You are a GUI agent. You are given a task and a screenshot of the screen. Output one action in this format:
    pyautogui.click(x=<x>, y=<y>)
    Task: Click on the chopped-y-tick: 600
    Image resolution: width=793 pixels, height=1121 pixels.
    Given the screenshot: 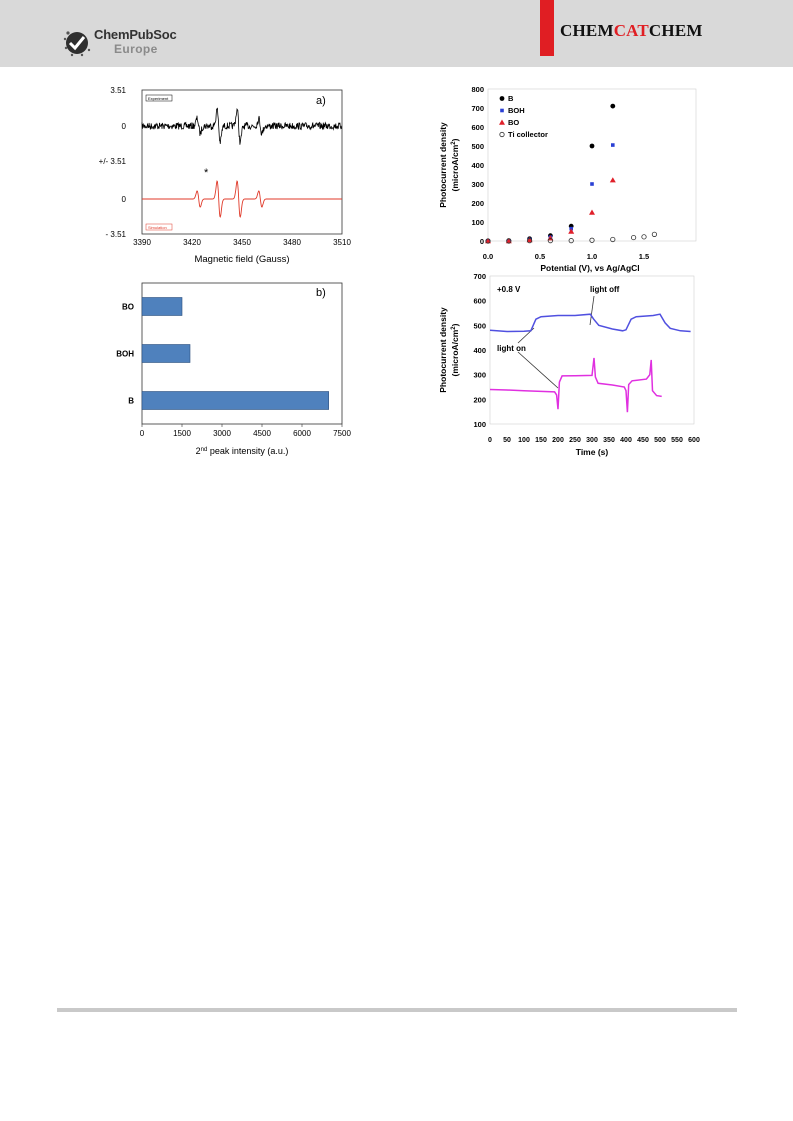 What is the action you would take?
    pyautogui.click(x=479, y=301)
    